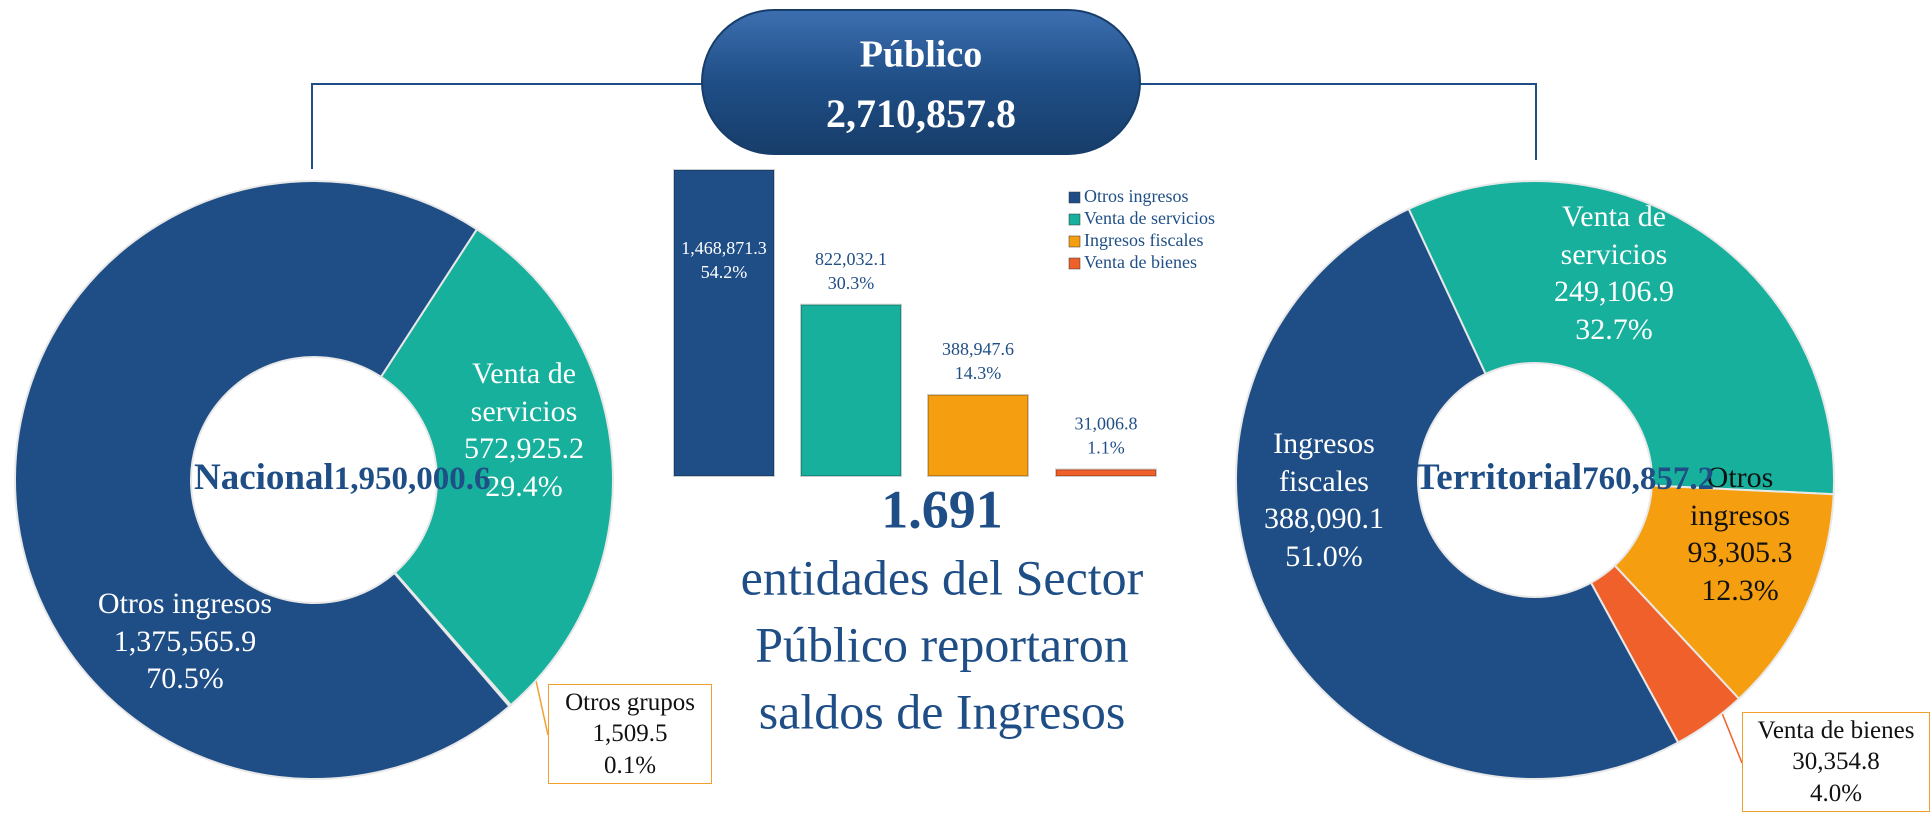 This screenshot has width=1932, height=814. What do you see at coordinates (630, 702) in the screenshot?
I see `segment-name: Otros grupos` at bounding box center [630, 702].